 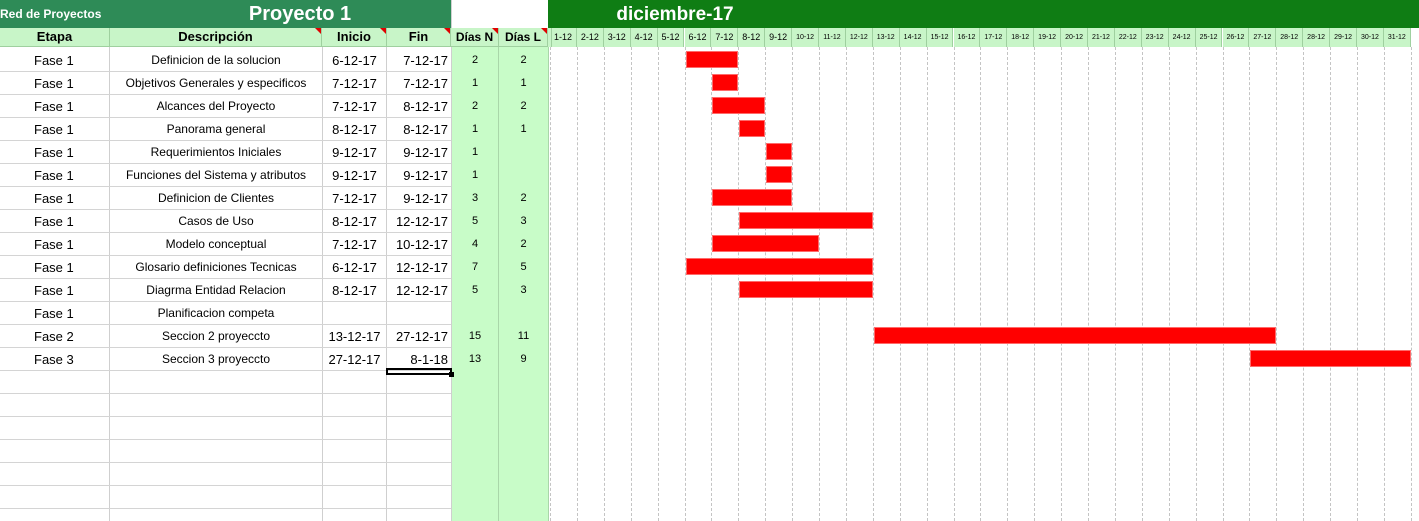 I want to click on descripcion-cell: Seccion 3 proyeccto, so click(x=216, y=359).